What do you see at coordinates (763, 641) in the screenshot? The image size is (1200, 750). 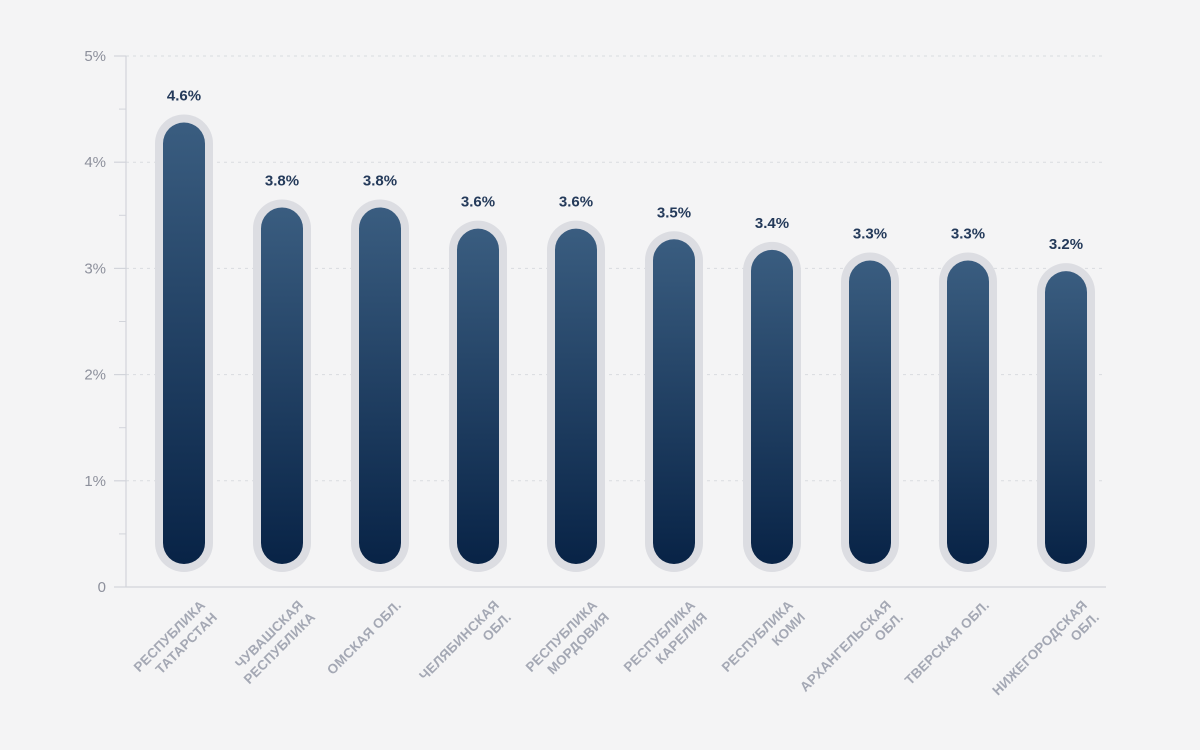 I see `x-tick-label: РЕСПУБЛИКАКОМИ` at bounding box center [763, 641].